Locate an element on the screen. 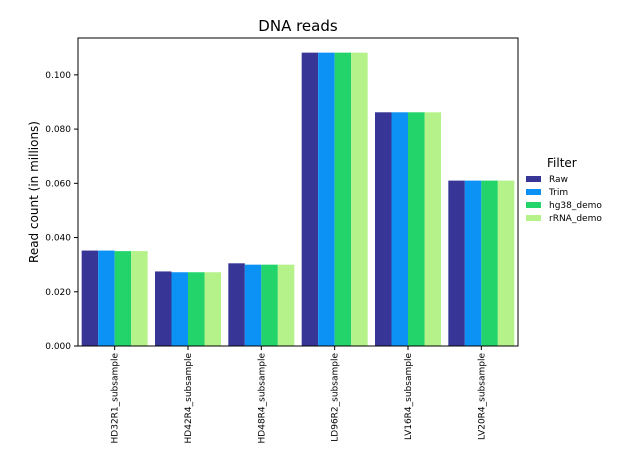 The height and width of the screenshot is (463, 633). y-tick-label: 0.020 is located at coordinates (58, 293).